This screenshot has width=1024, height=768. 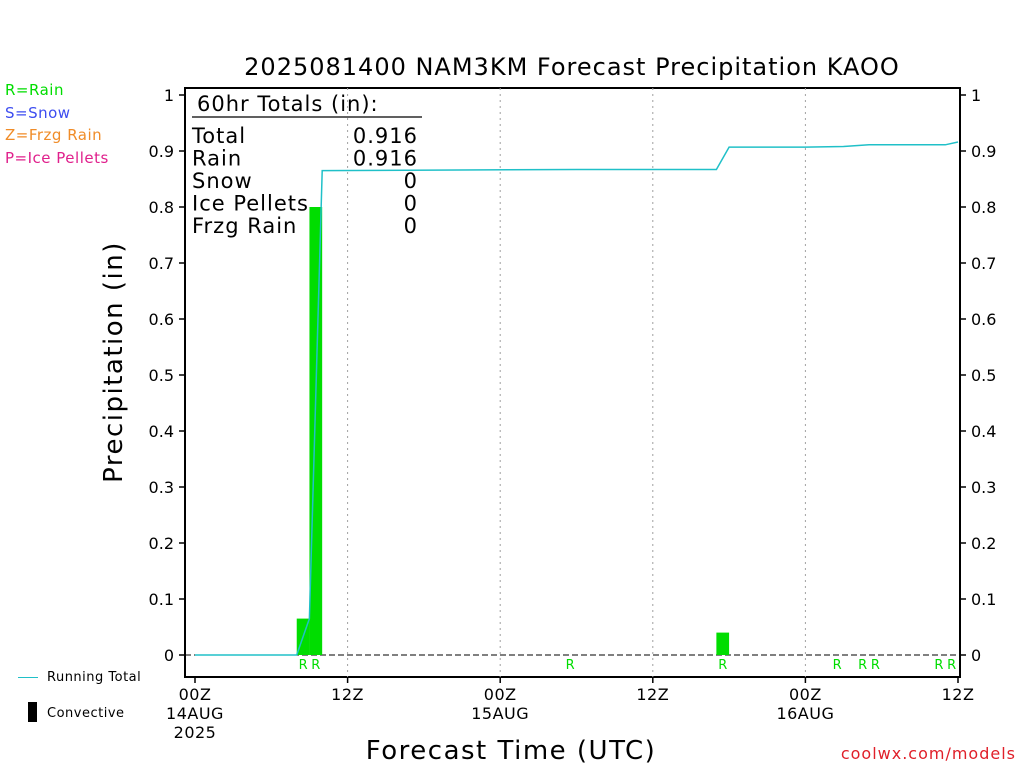 What do you see at coordinates (161, 263) in the screenshot?
I see `y-tick-label-left: 0.7` at bounding box center [161, 263].